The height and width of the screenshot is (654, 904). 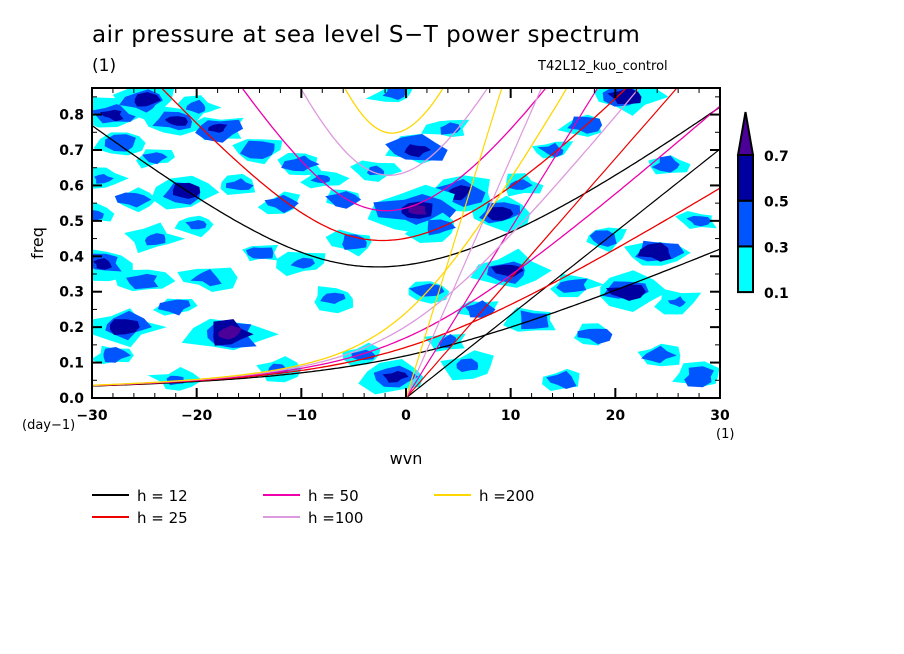 I want to click on units-label: (1), so click(x=104, y=66).